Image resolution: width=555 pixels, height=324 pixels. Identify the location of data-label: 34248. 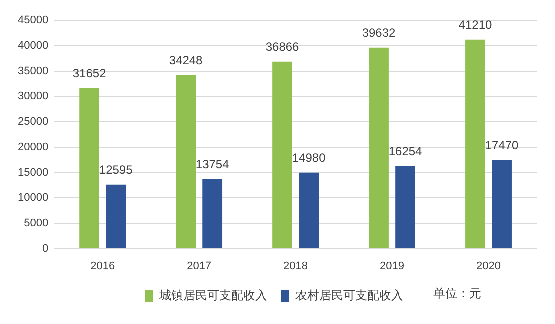
(186, 60).